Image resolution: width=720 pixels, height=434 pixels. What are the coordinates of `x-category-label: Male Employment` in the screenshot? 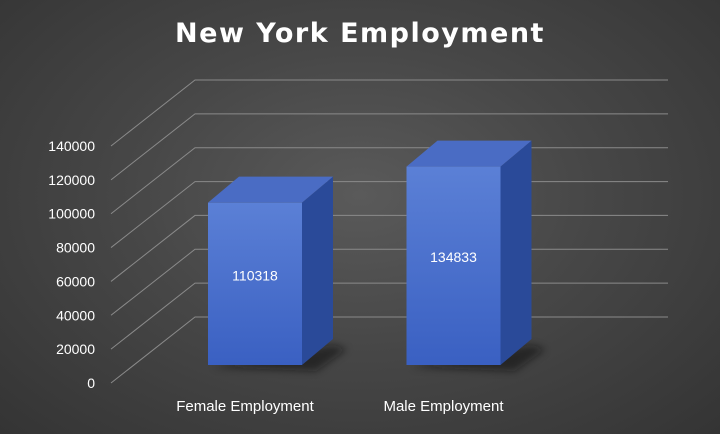 It's located at (443, 406).